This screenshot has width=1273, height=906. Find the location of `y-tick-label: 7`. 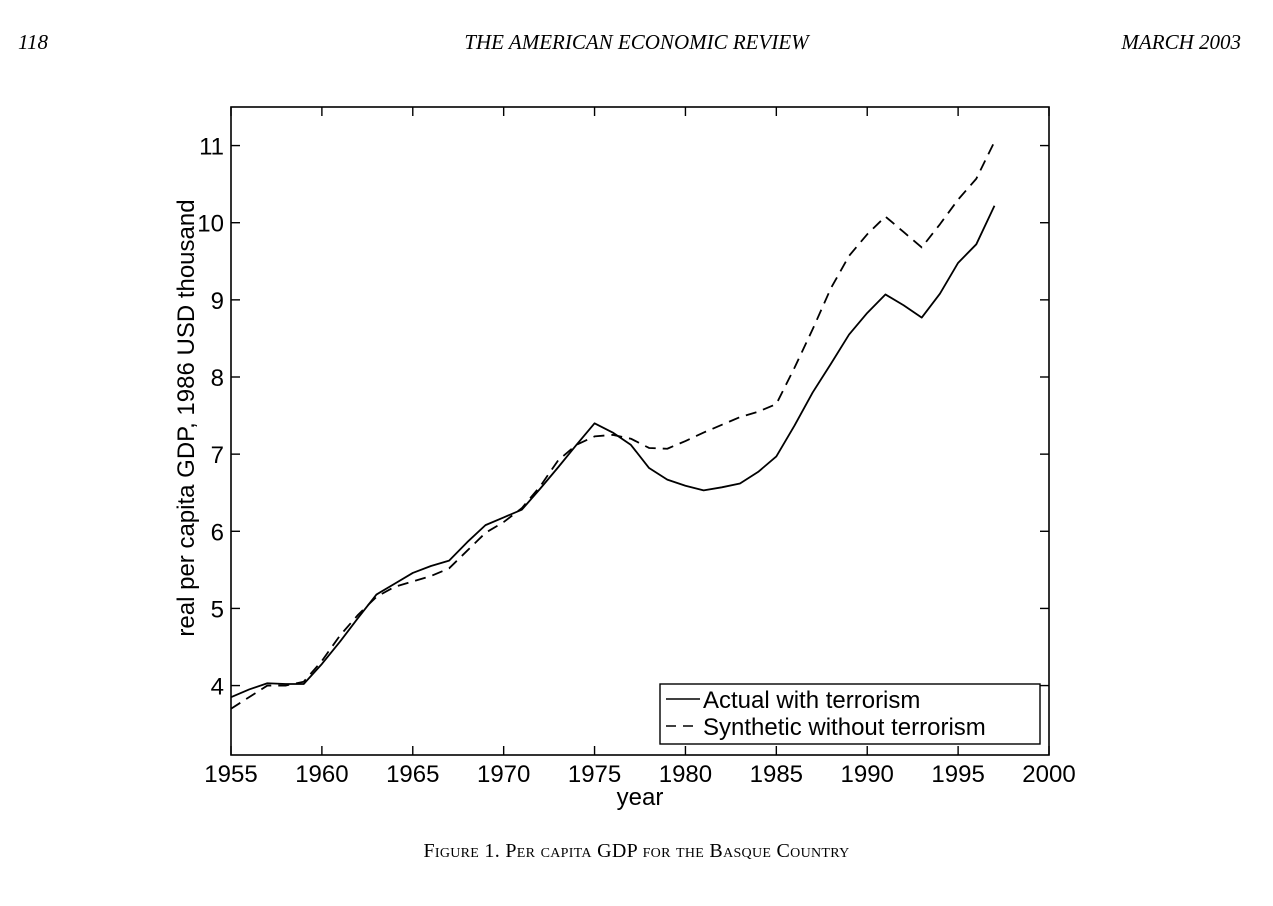

y-tick-label: 7 is located at coordinates (217, 455).